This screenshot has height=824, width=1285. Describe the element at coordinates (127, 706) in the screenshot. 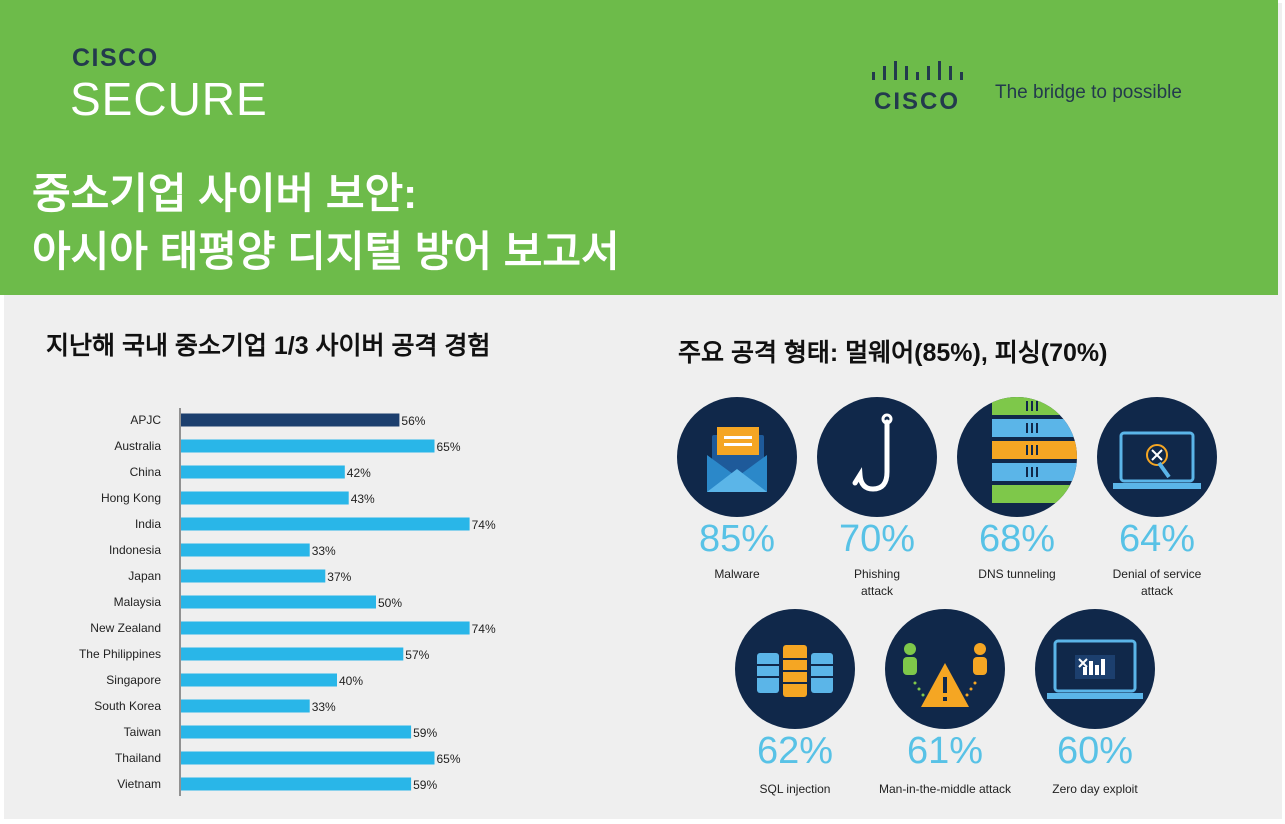

I see `category-label: South Korea` at that location.